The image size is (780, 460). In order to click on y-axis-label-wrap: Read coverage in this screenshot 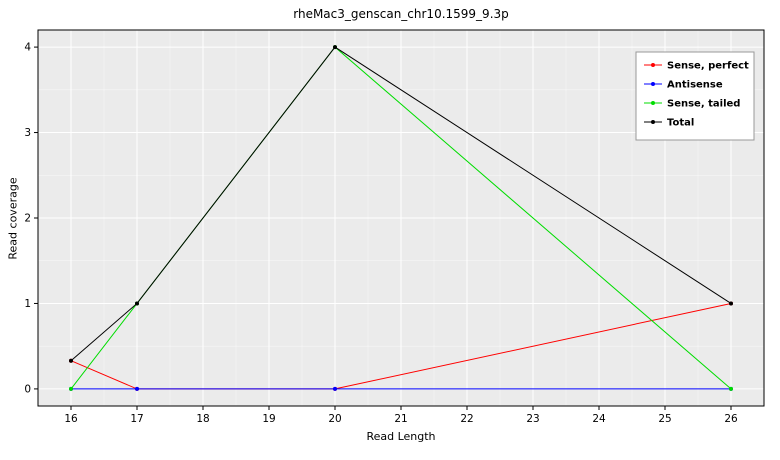, I will do `click(13, 218)`.